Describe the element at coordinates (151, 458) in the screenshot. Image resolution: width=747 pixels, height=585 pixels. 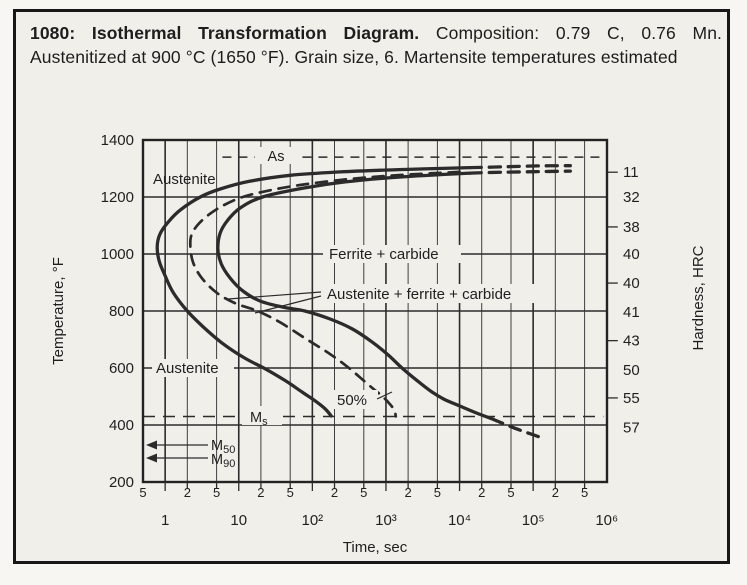
I see `m90-arrowhead-icon` at that location.